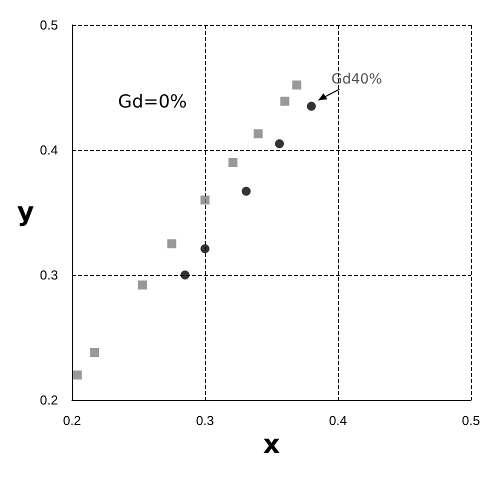  I want to click on annotation: Gd40%, so click(356, 79).